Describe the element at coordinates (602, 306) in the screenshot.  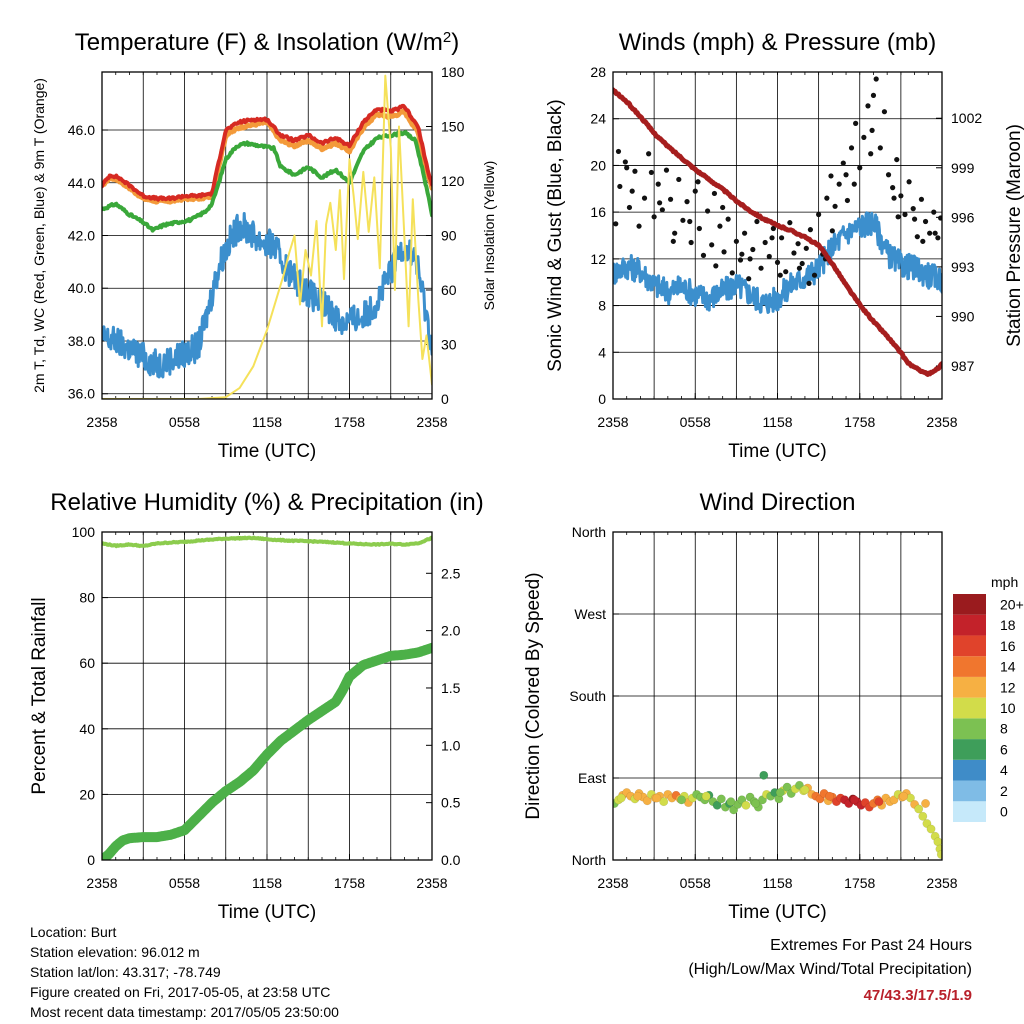
I see `y-tick-label: 8` at that location.